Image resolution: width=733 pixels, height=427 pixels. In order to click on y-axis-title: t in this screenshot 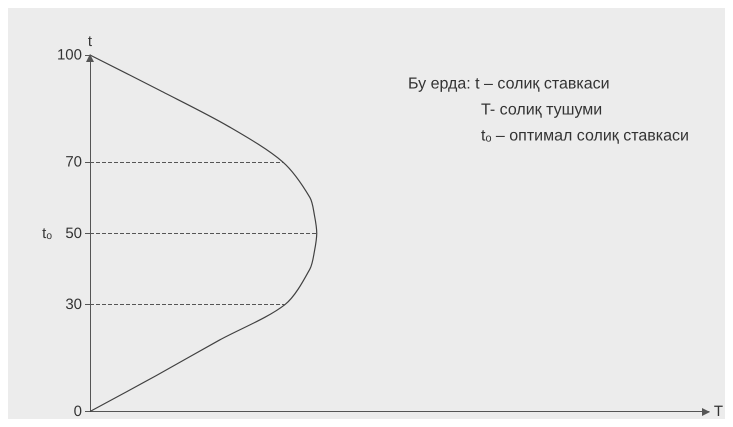, I will do `click(90, 41)`.